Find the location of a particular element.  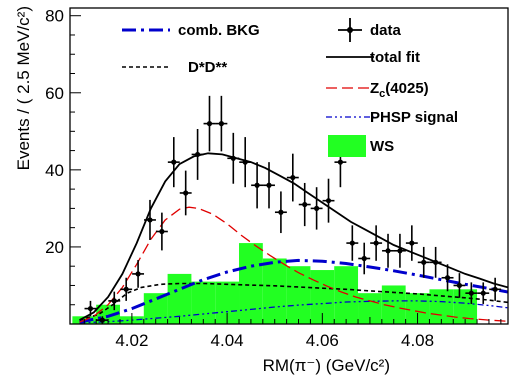

legend-entry-total-fit: total fit is located at coordinates (373, 57).